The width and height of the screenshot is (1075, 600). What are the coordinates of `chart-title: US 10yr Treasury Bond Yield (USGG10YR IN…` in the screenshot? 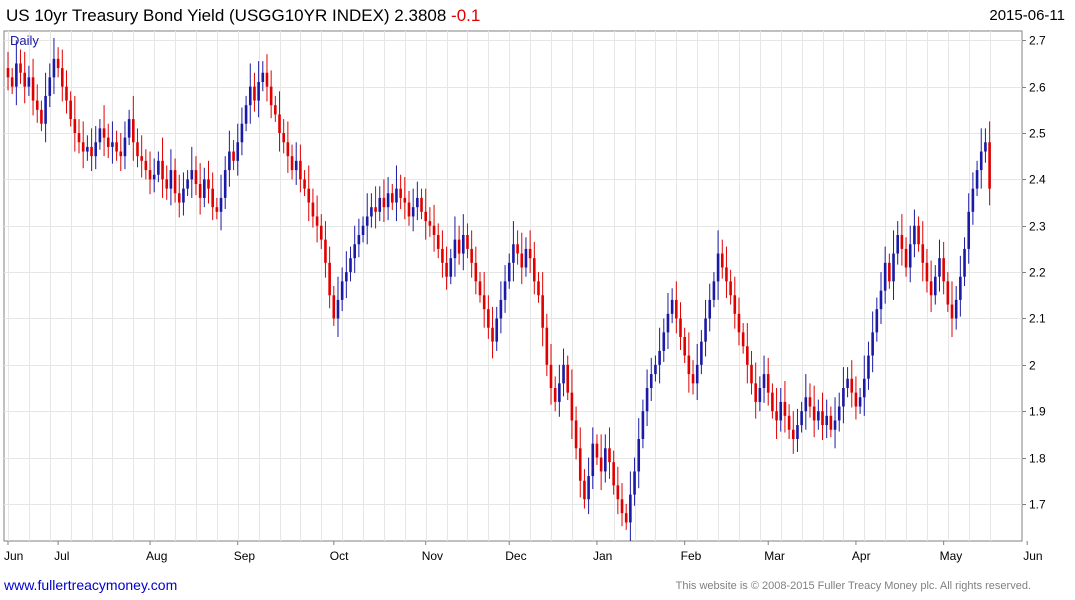 It's located at (243, 16).